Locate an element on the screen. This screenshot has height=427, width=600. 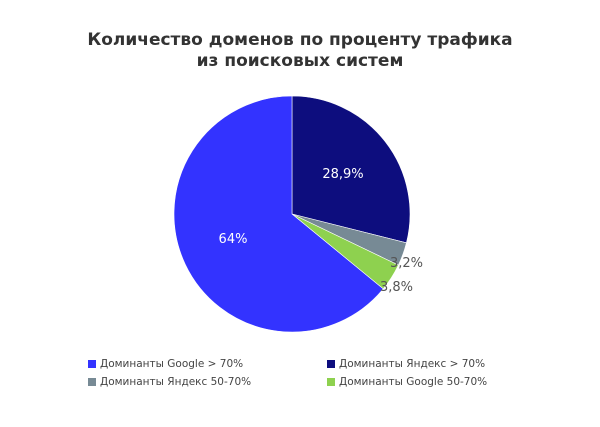
legend-item-google-70: Доминанты Google > 70% is located at coordinates (165, 364).